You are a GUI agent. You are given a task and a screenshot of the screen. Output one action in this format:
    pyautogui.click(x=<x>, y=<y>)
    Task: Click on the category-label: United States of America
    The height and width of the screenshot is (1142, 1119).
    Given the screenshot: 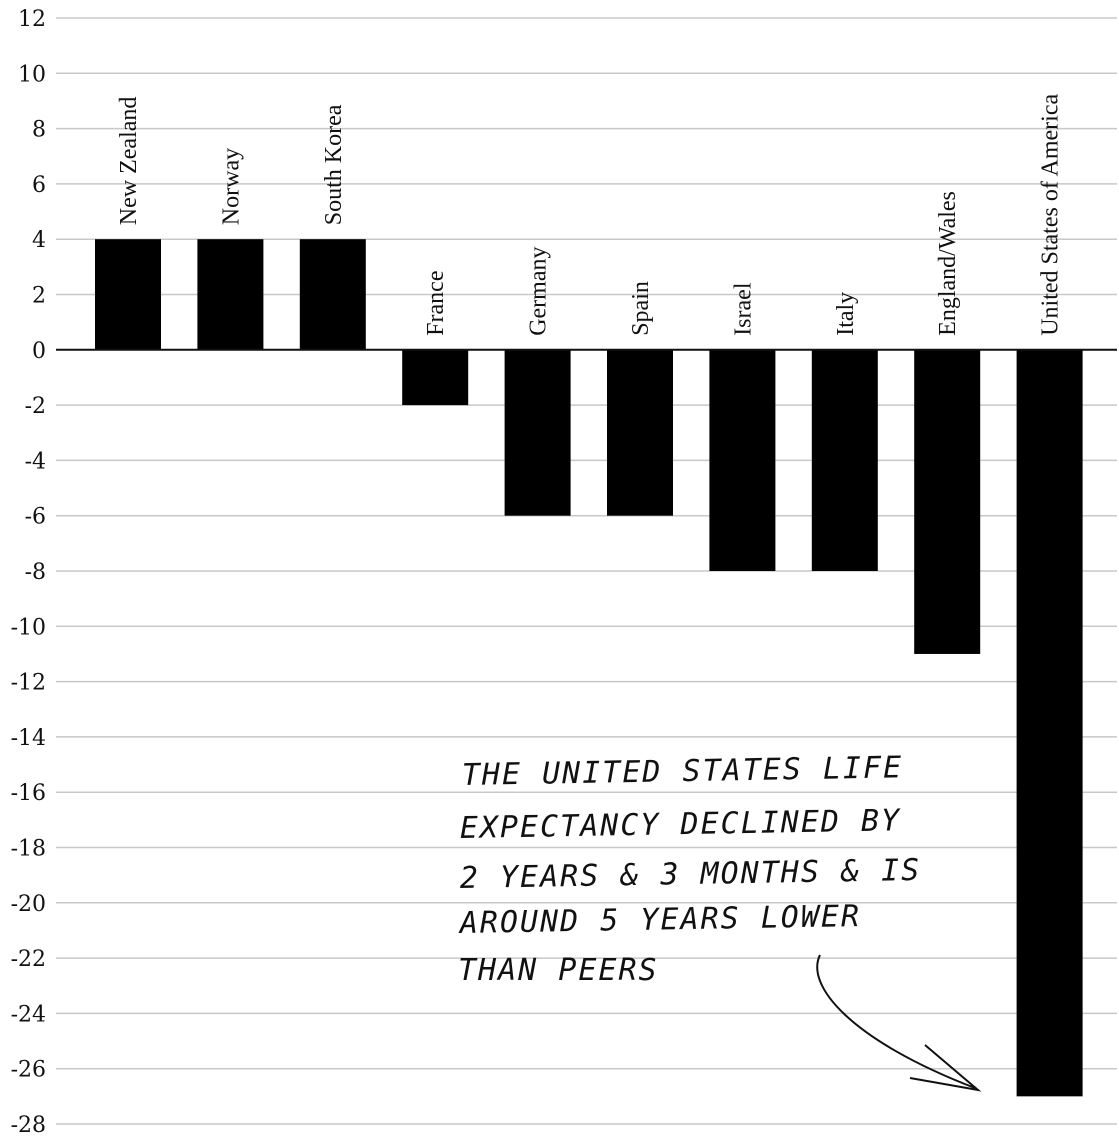 What is the action you would take?
    pyautogui.click(x=1051, y=215)
    